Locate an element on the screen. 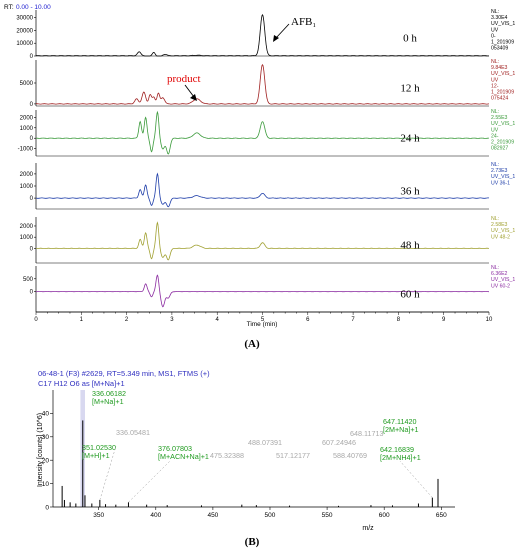 This screenshot has height=550, width=517. time-tick-label: 10 is located at coordinates (489, 320).